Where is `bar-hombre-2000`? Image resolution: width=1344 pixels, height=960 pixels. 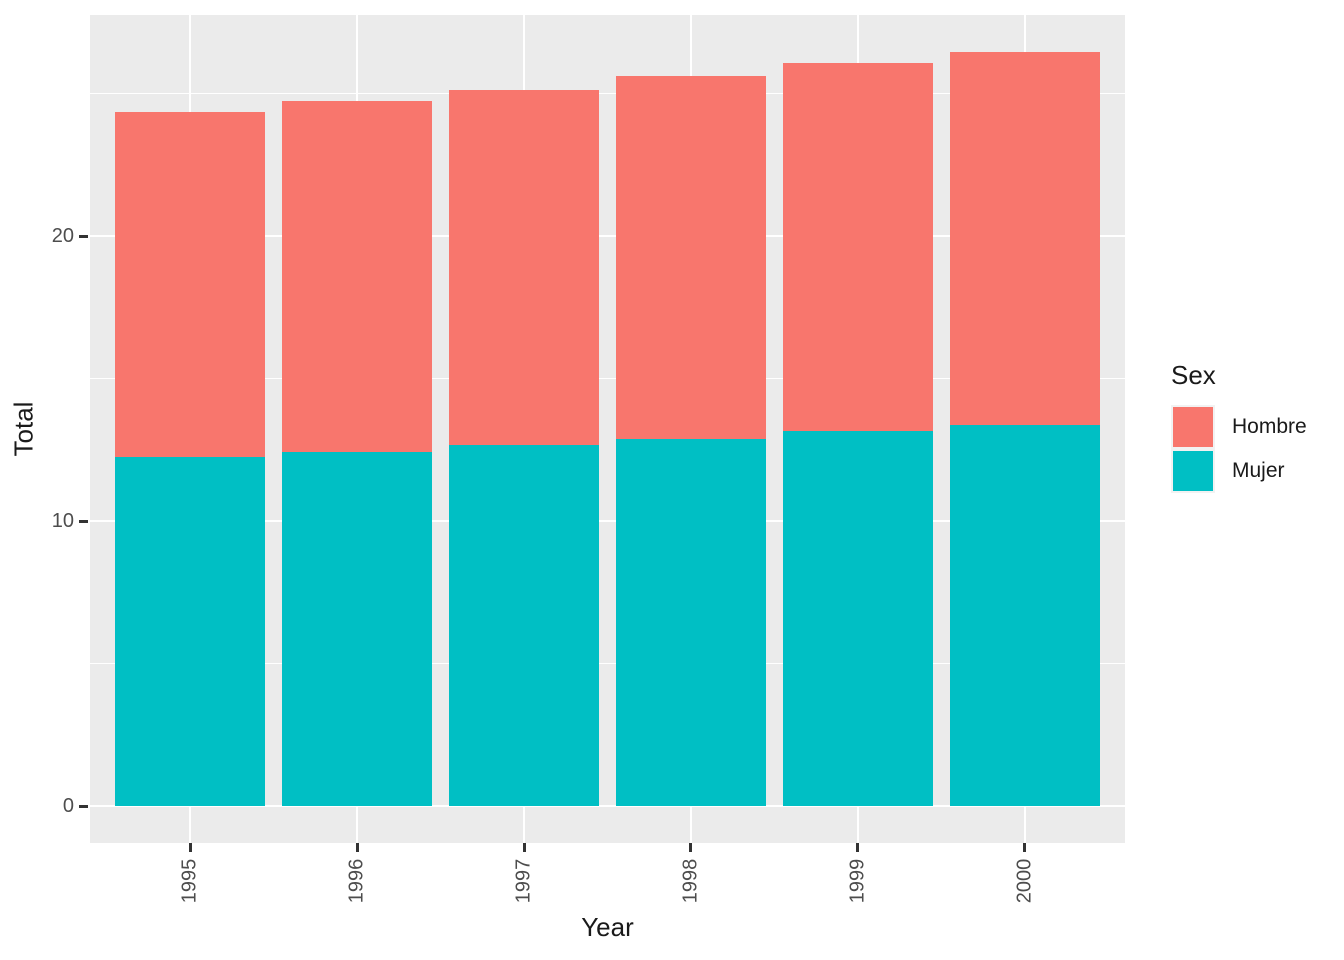 bar-hombre-2000 is located at coordinates (1024, 238).